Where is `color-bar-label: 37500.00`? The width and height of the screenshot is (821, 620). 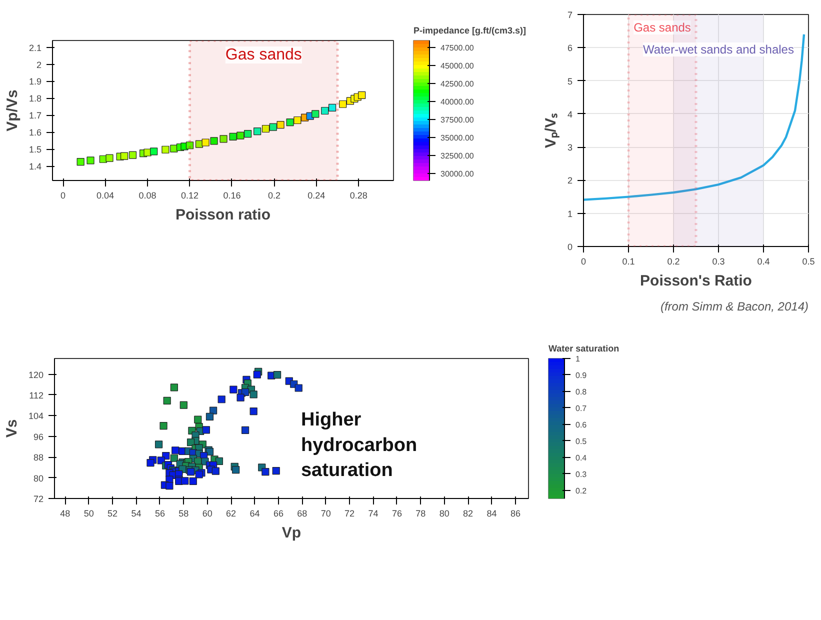
color-bar-label: 37500.00 is located at coordinates (457, 119).